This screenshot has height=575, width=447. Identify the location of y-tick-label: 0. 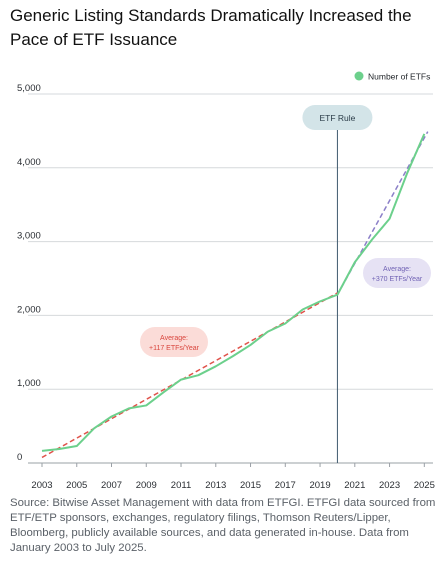
(19, 457).